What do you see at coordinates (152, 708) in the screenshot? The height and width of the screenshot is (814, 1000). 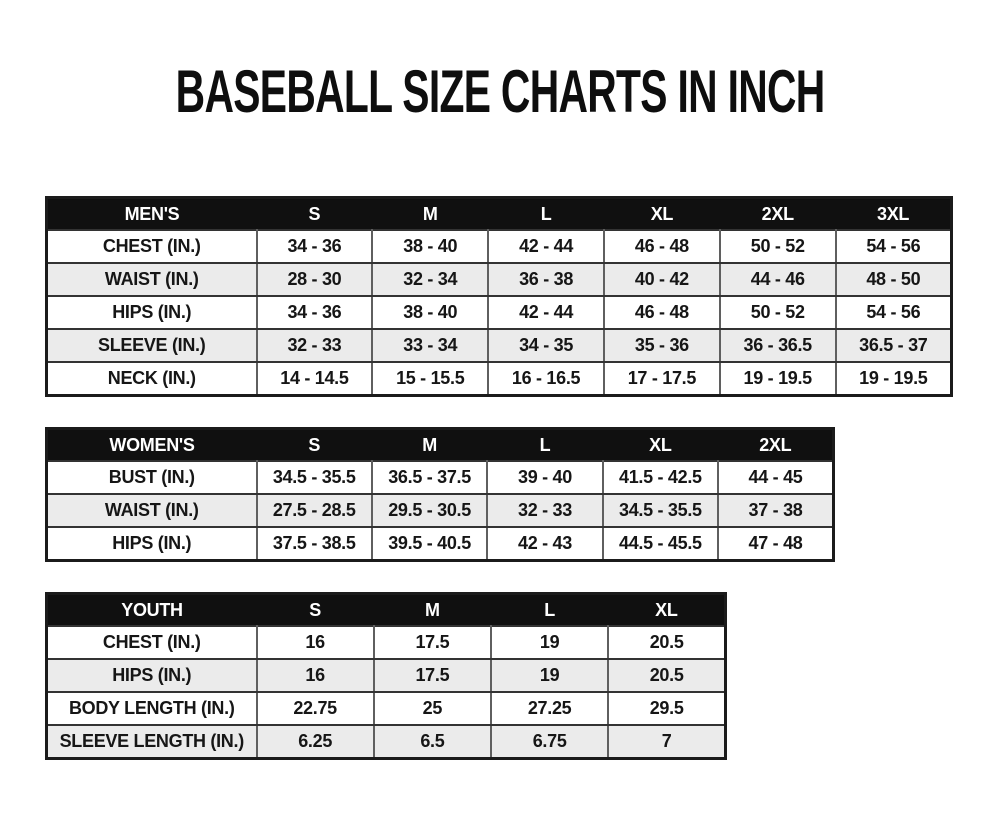 I see `row-label: BODY LENGTH (IN.)` at bounding box center [152, 708].